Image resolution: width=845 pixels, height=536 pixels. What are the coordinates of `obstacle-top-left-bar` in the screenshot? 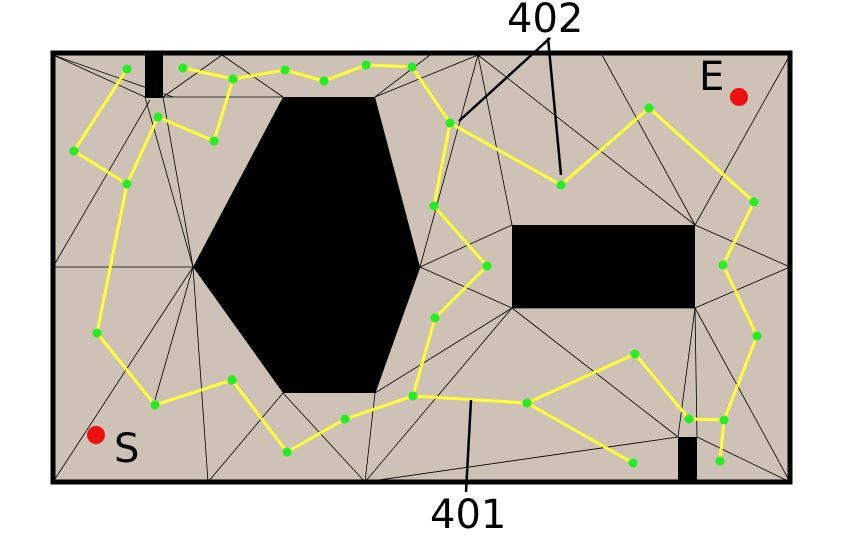 It's located at (154, 75).